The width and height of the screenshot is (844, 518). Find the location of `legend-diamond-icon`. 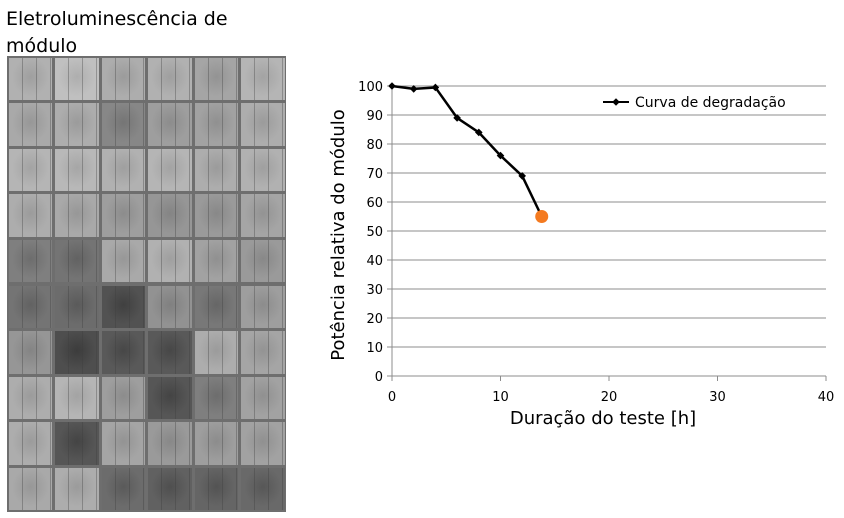

legend-diamond-icon is located at coordinates (616, 102).